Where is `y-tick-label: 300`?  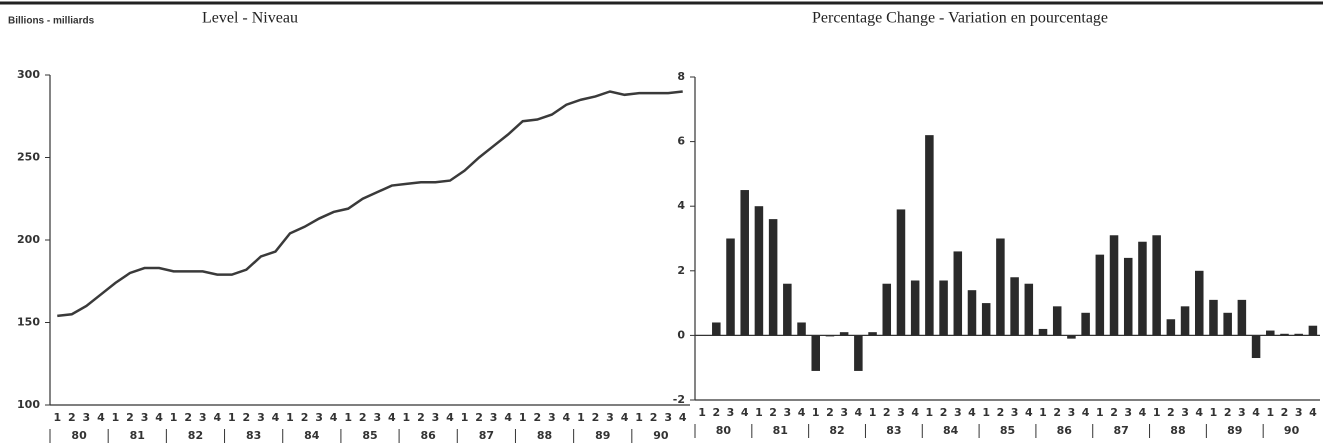 y-tick-label: 300 is located at coordinates (28, 74).